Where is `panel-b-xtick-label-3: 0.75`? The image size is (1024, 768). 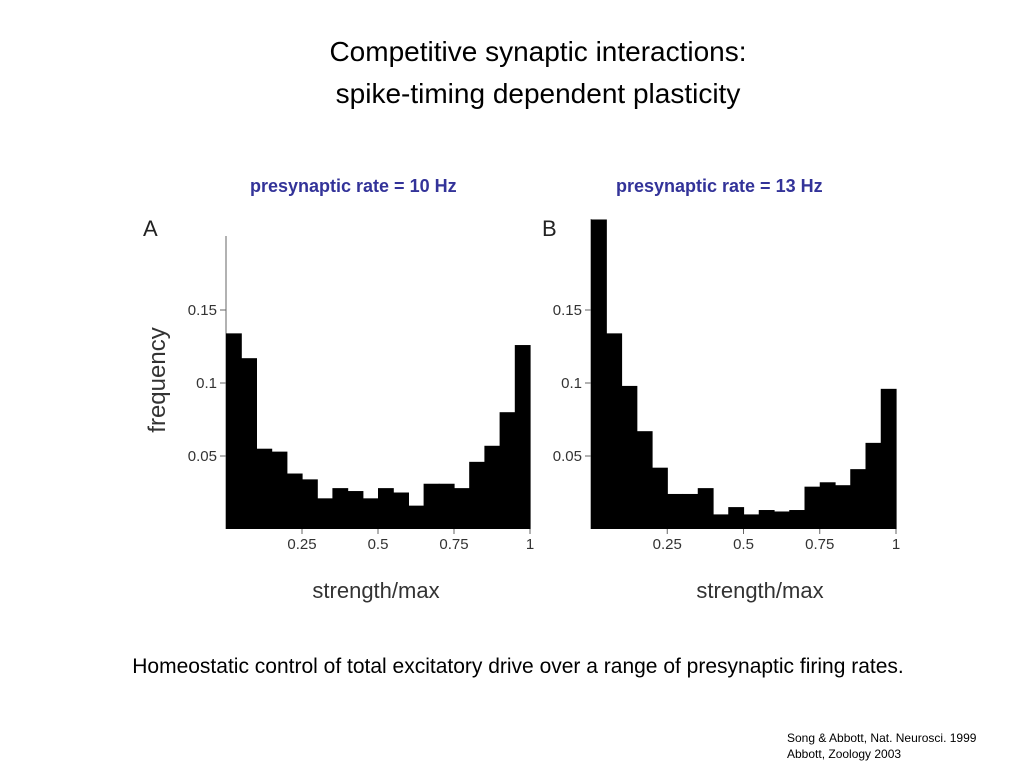
panel-b-xtick-label-3: 0.75 is located at coordinates (819, 544).